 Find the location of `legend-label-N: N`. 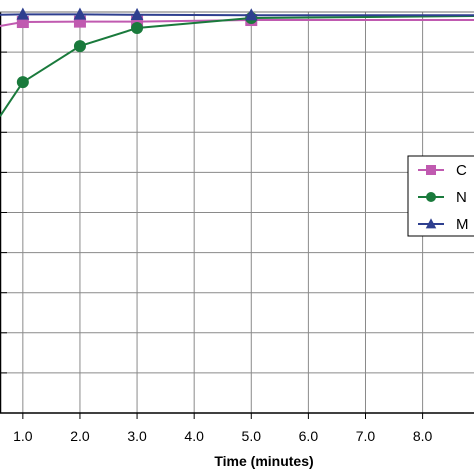

legend-label-N: N is located at coordinates (461, 197).